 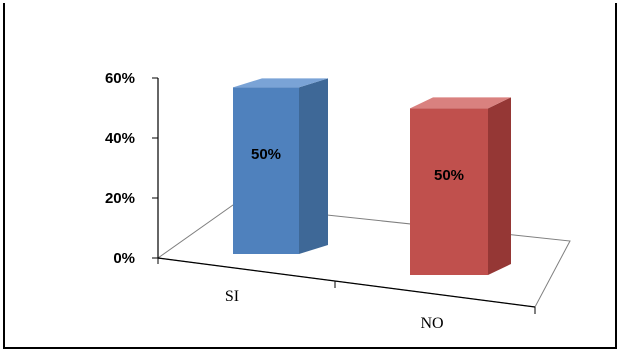 What do you see at coordinates (232, 296) in the screenshot?
I see `x-category-label: SI` at bounding box center [232, 296].